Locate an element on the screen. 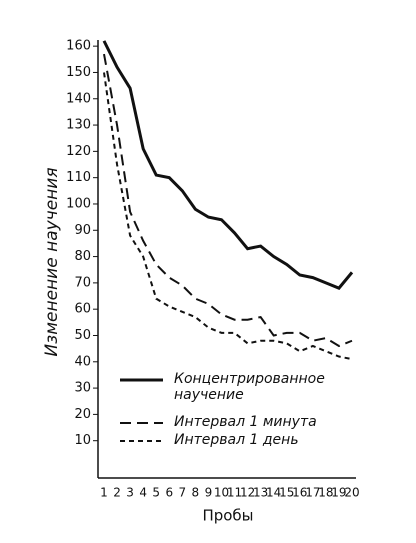 The height and width of the screenshot is (543, 416). y-tick-label: 120 is located at coordinates (78, 151).